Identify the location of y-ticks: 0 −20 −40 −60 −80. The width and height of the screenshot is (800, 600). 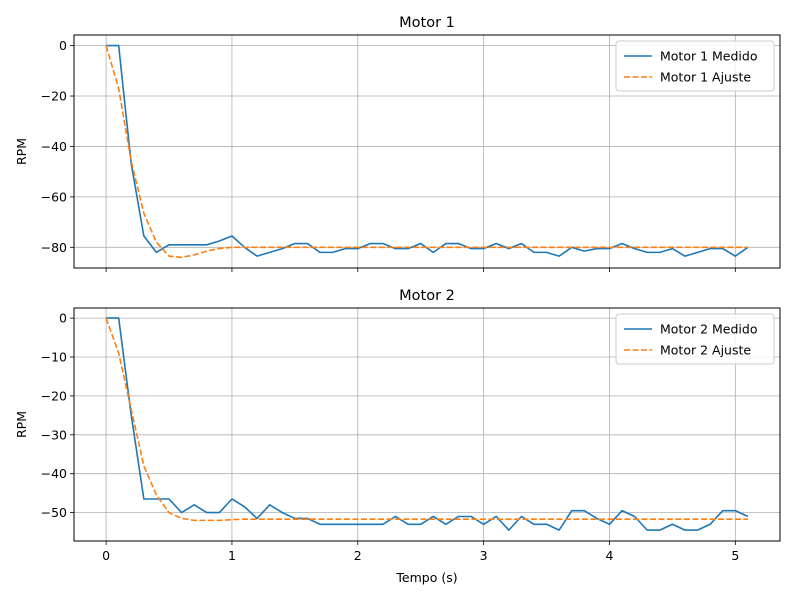
(57, 146).